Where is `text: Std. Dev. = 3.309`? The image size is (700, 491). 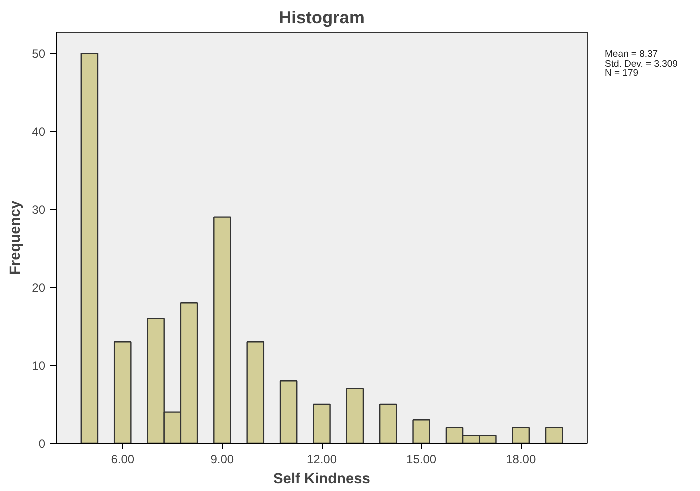
text: Std. Dev. = 3.309 is located at coordinates (641, 64).